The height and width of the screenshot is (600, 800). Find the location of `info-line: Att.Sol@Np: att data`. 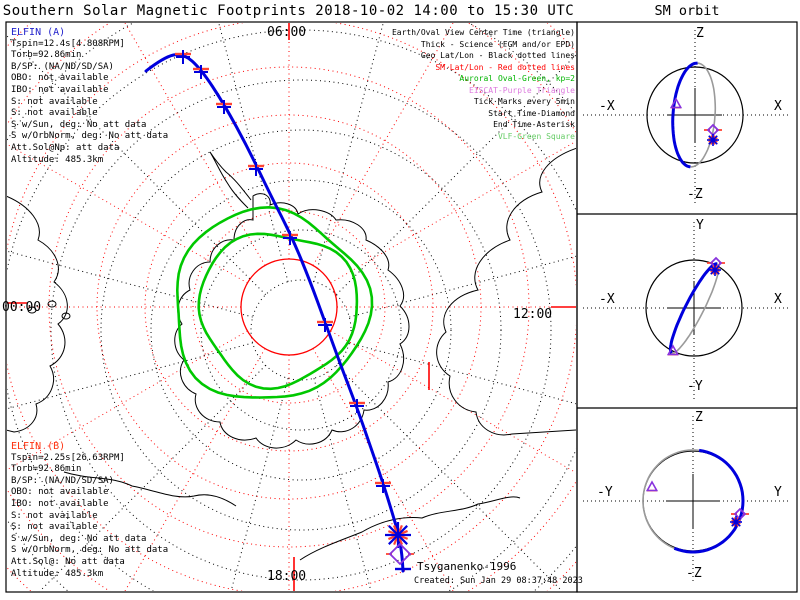

info-line: Att.Sol@Np: att data is located at coordinates (65, 147).